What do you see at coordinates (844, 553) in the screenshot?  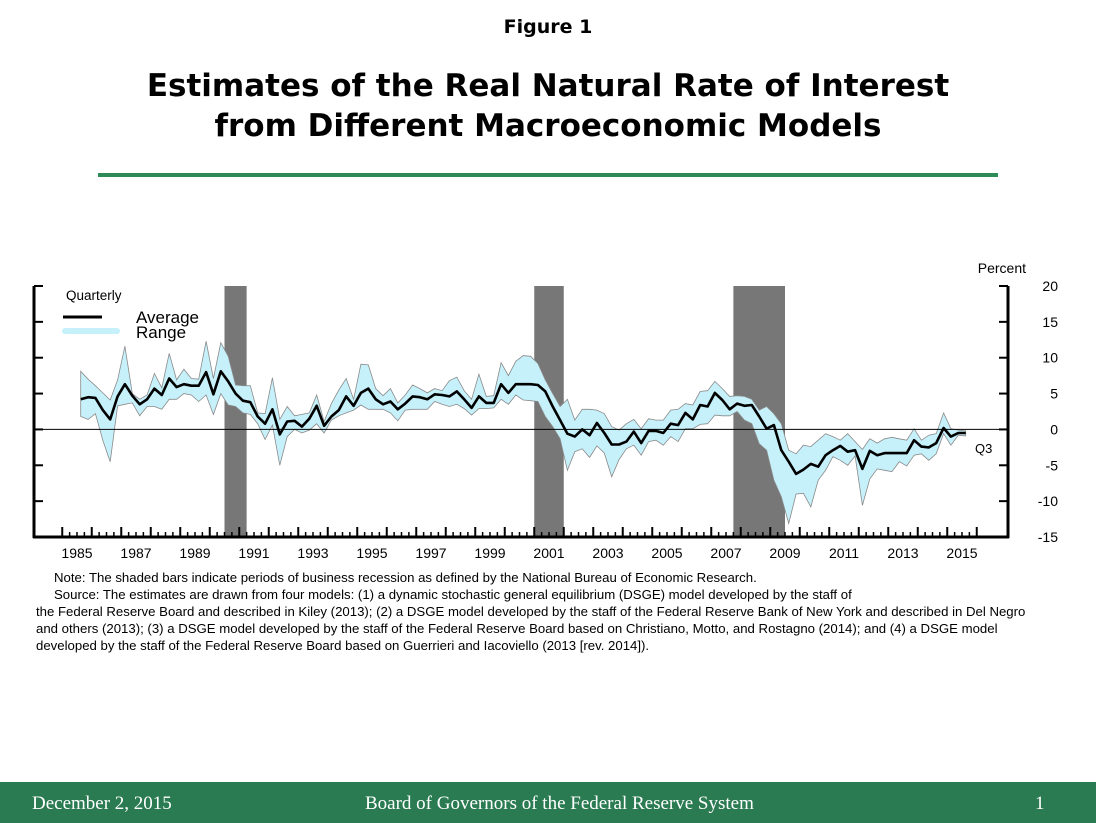 I see `x-tick-label: 2011` at bounding box center [844, 553].